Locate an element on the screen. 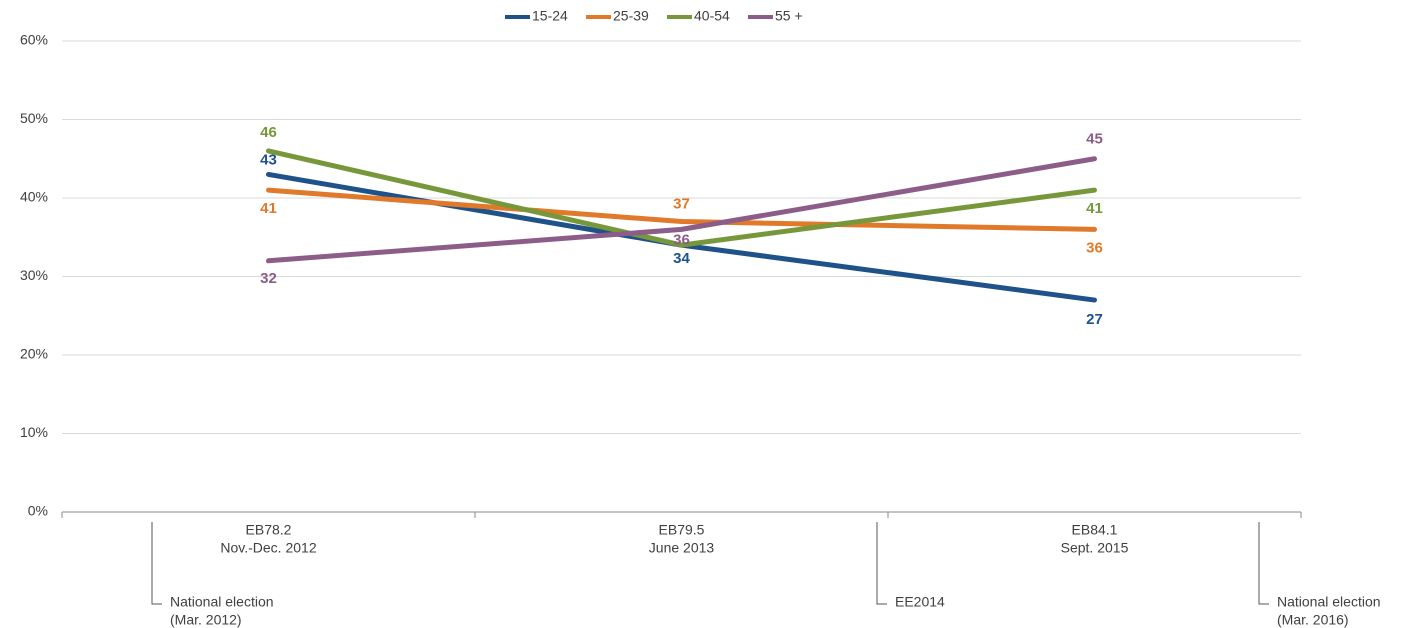  legend-label: 55 + is located at coordinates (789, 16).